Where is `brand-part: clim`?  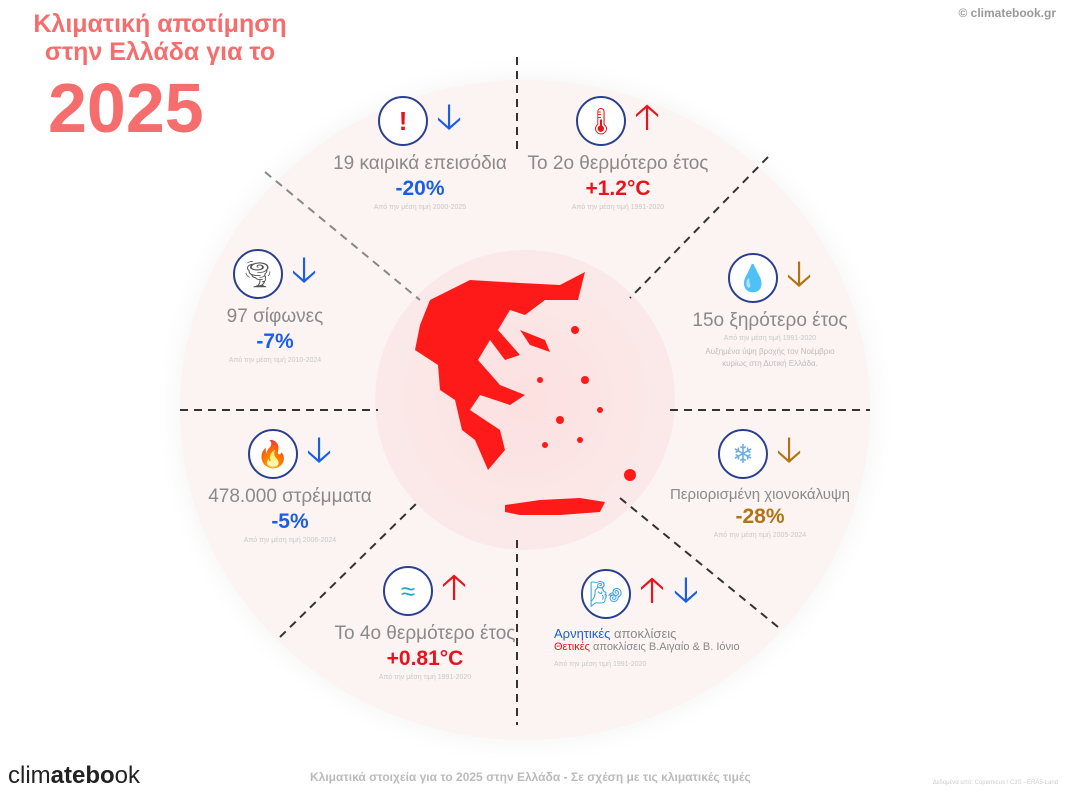
brand-part: clim is located at coordinates (29, 775).